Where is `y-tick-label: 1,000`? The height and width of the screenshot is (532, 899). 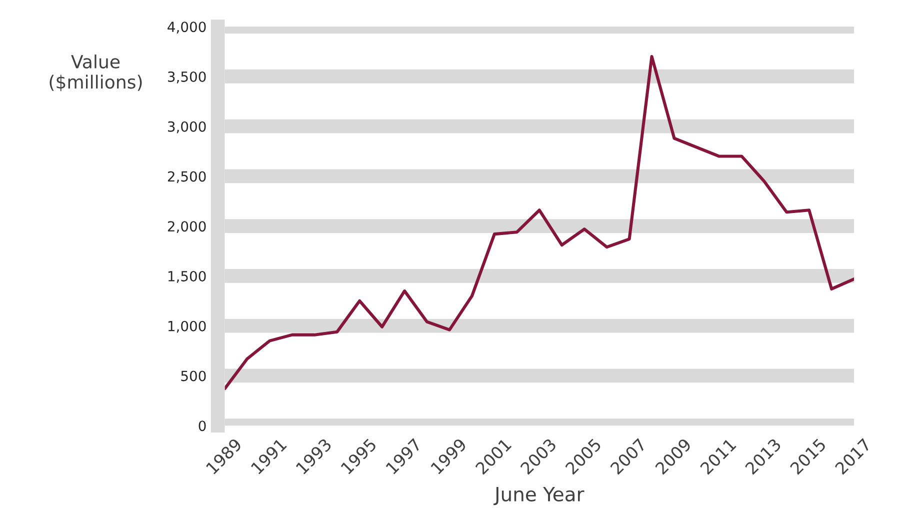 y-tick-label: 1,000 is located at coordinates (187, 326).